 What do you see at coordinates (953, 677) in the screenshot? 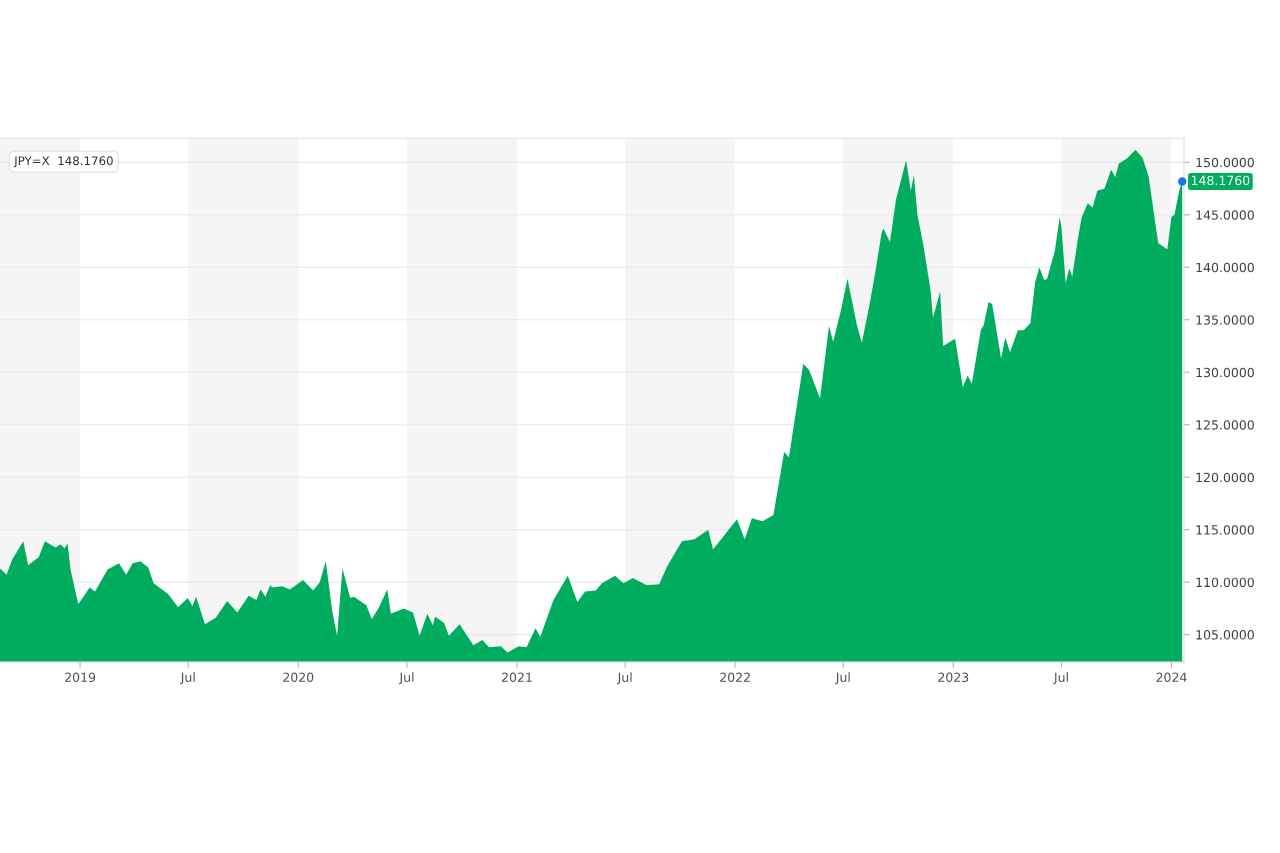
I see `x-tick-label: 2023` at bounding box center [953, 677].